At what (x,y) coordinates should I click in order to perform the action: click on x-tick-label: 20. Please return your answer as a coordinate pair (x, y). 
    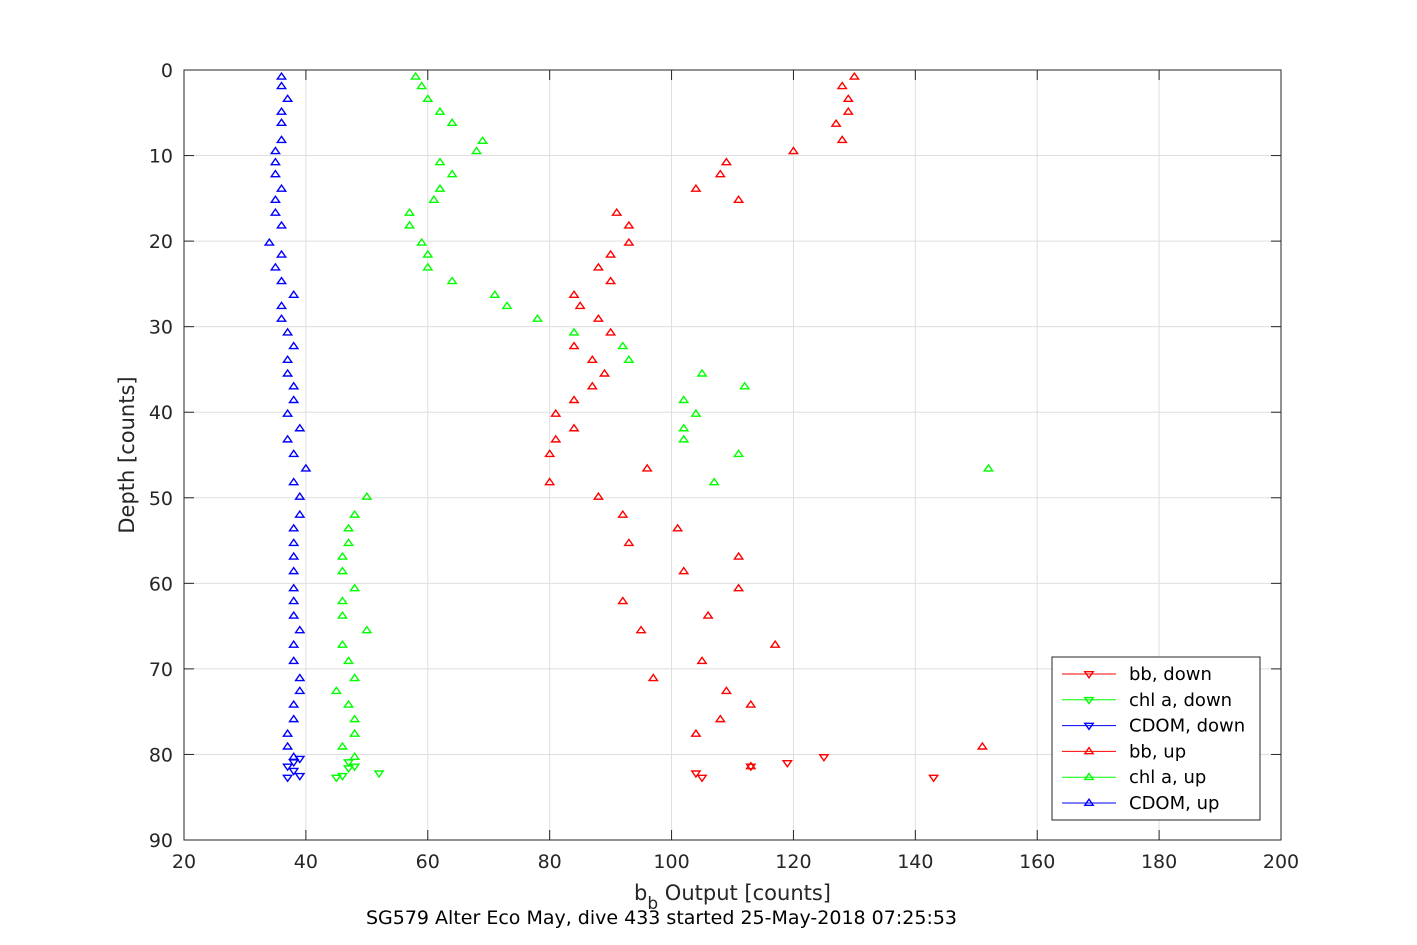
    Looking at the image, I should click on (184, 862).